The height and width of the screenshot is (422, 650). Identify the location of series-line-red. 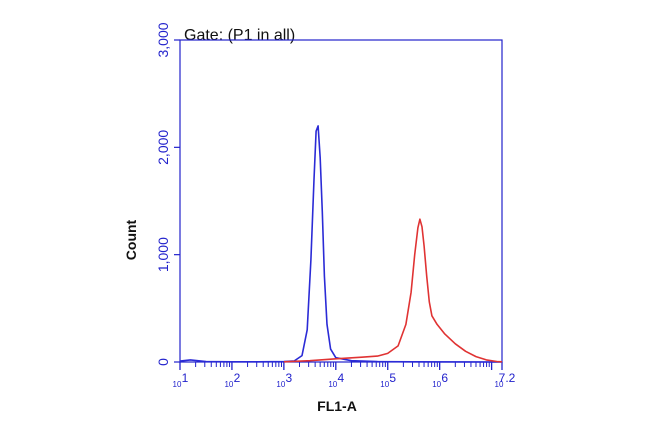
(393, 290).